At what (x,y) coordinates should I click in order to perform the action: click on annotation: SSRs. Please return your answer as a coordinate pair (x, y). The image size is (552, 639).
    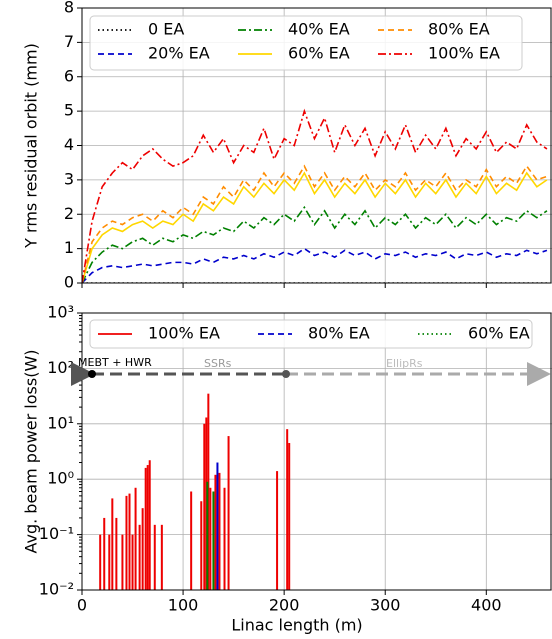
    Looking at the image, I should click on (218, 363).